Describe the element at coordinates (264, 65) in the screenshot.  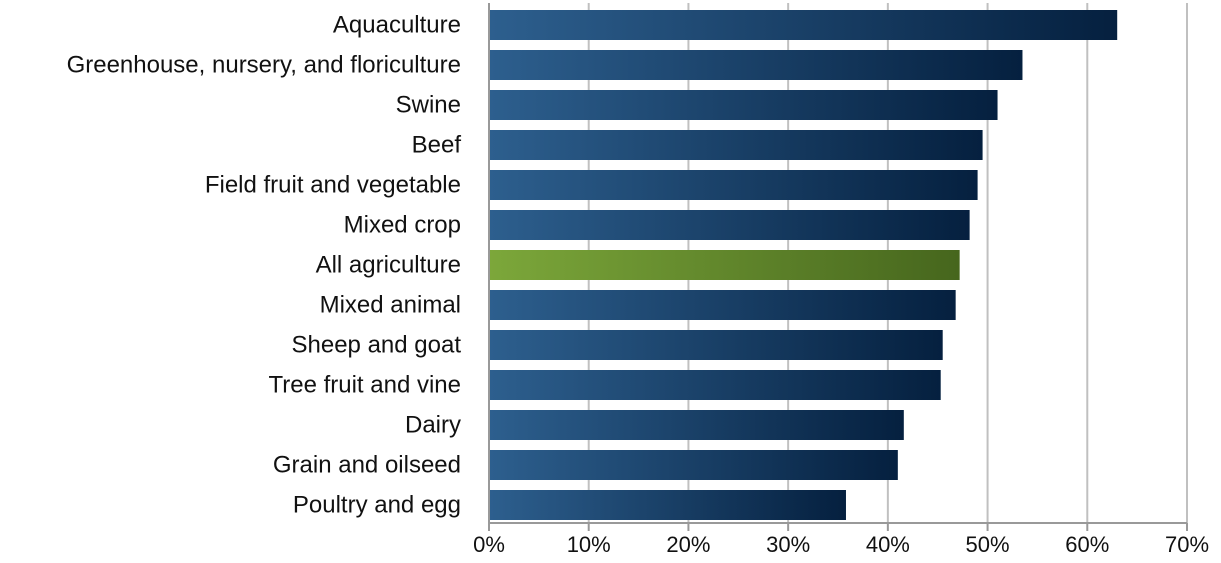
I see `category-label: Greenhouse, nursery, and floriculture` at that location.